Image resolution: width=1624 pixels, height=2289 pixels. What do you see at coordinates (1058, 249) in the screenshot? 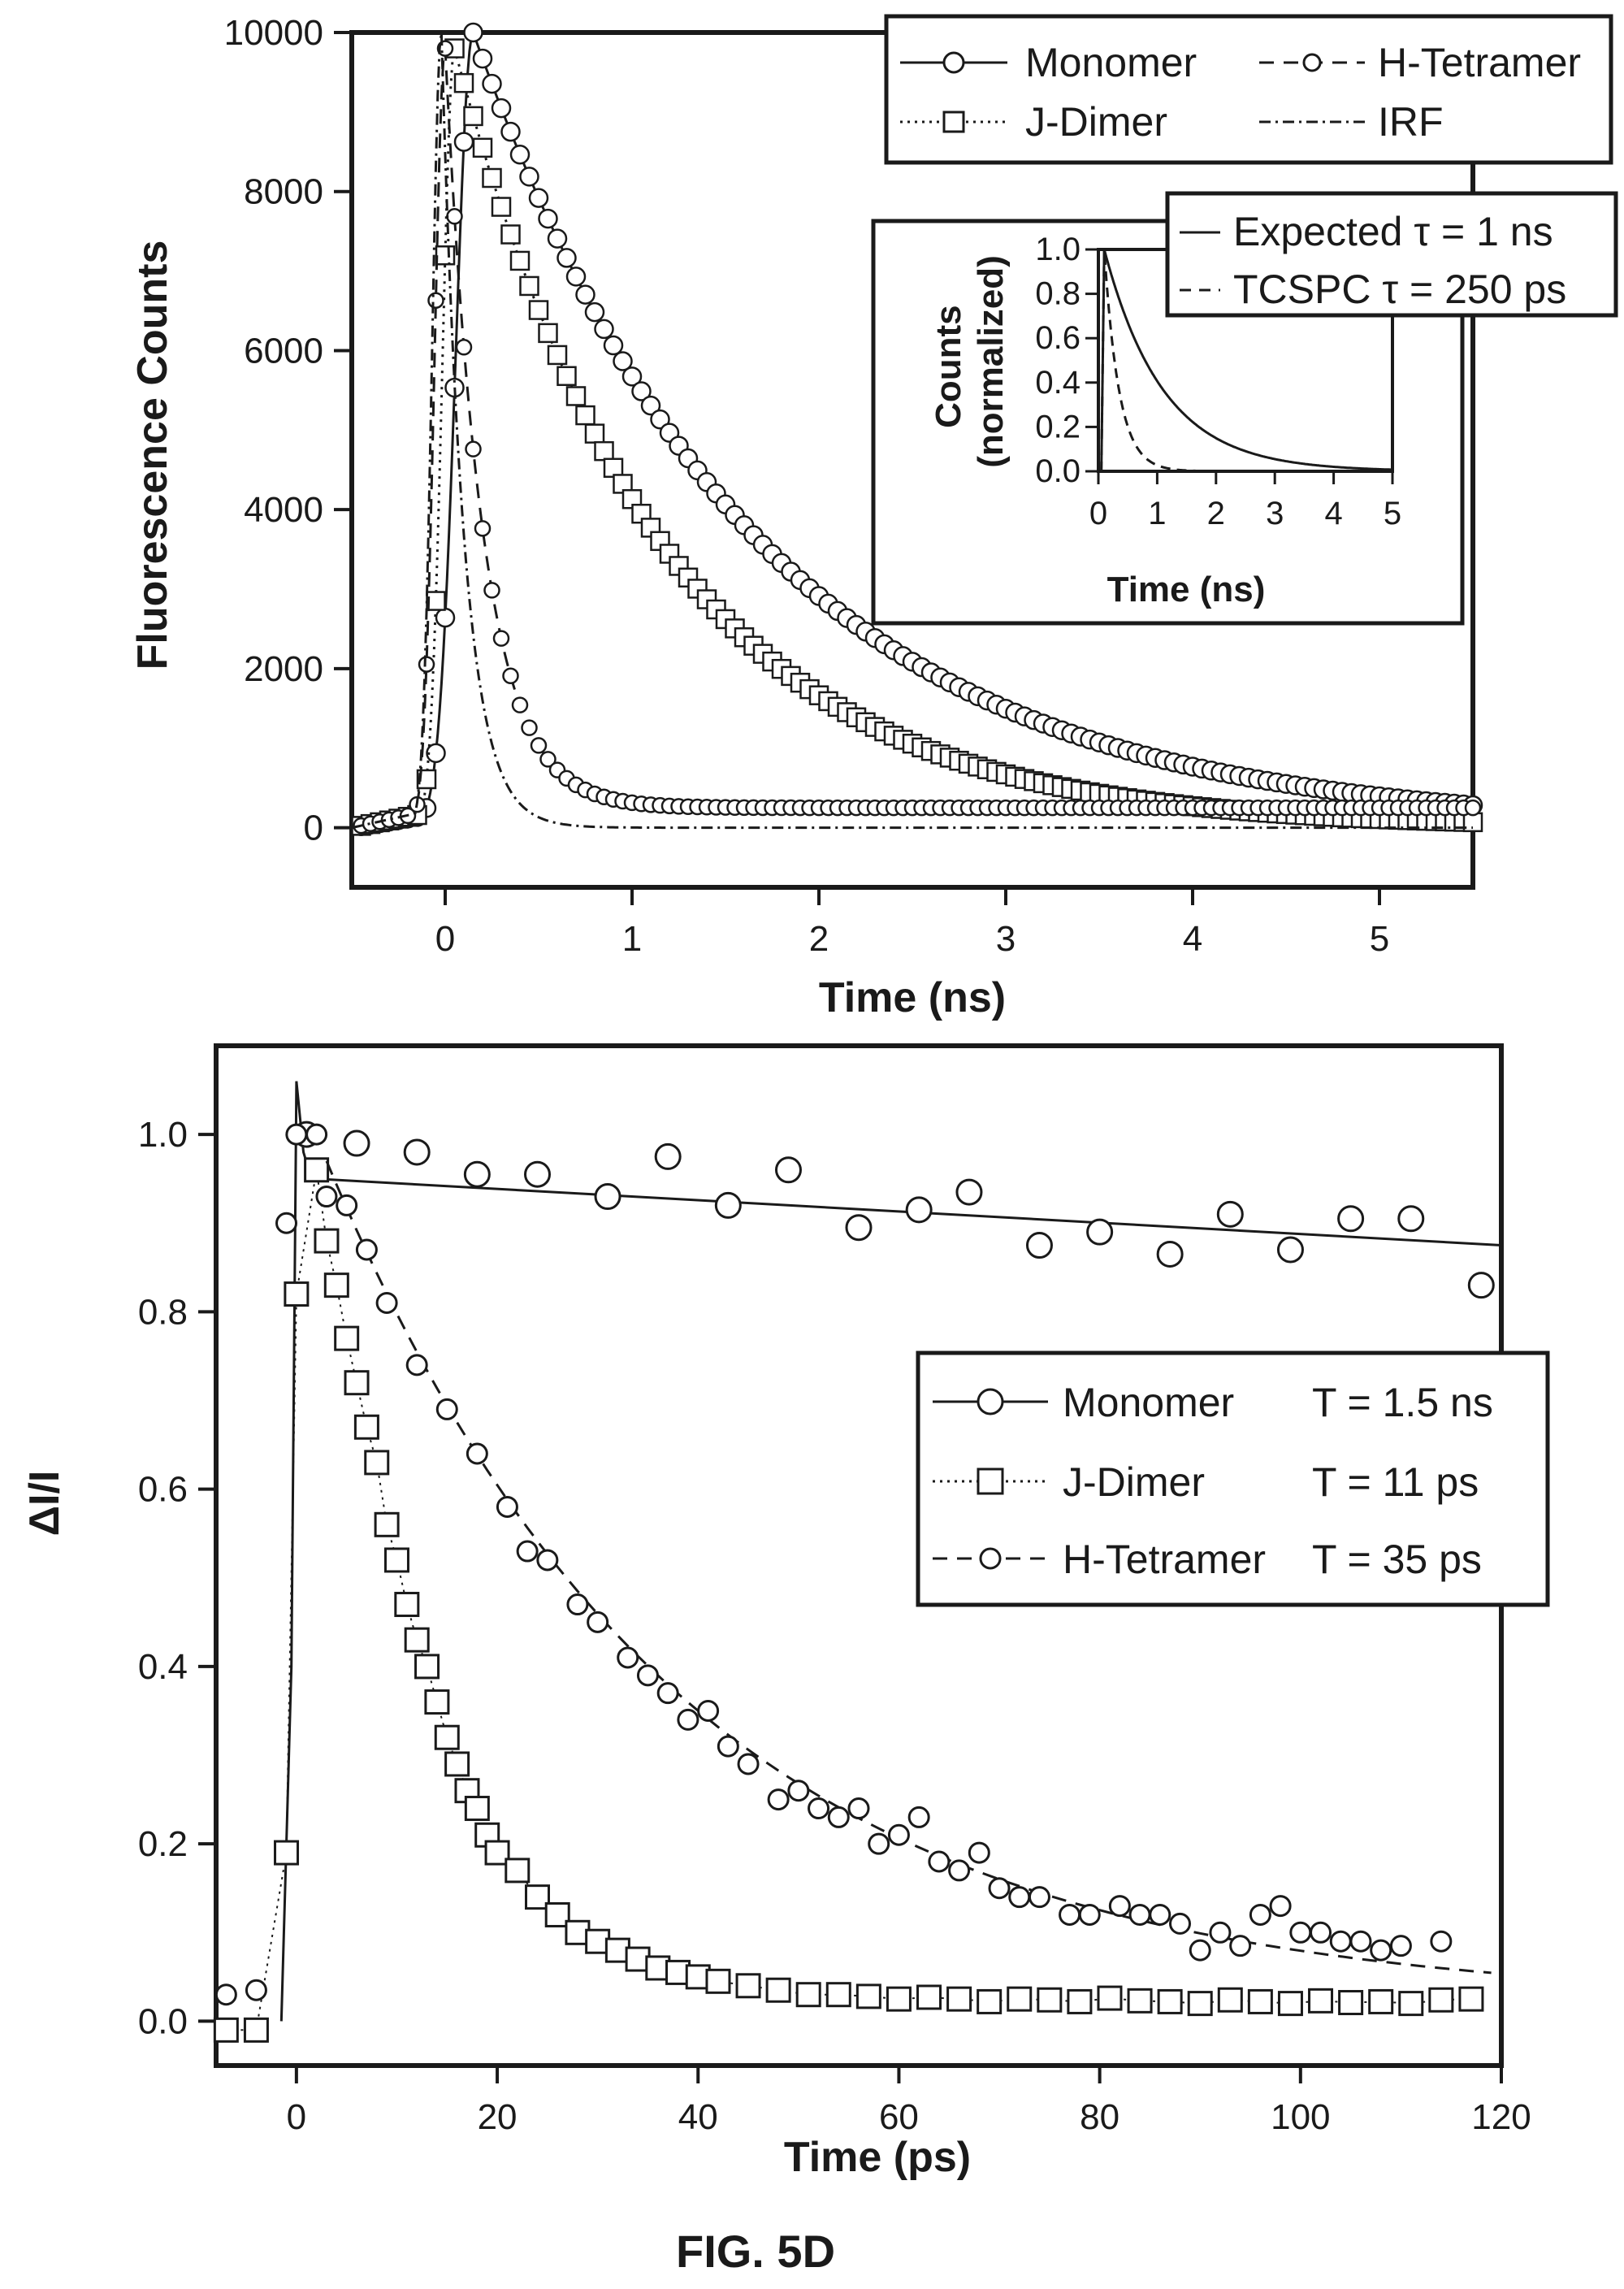
I see `inset-y-tick-label: 1.0` at bounding box center [1058, 249].